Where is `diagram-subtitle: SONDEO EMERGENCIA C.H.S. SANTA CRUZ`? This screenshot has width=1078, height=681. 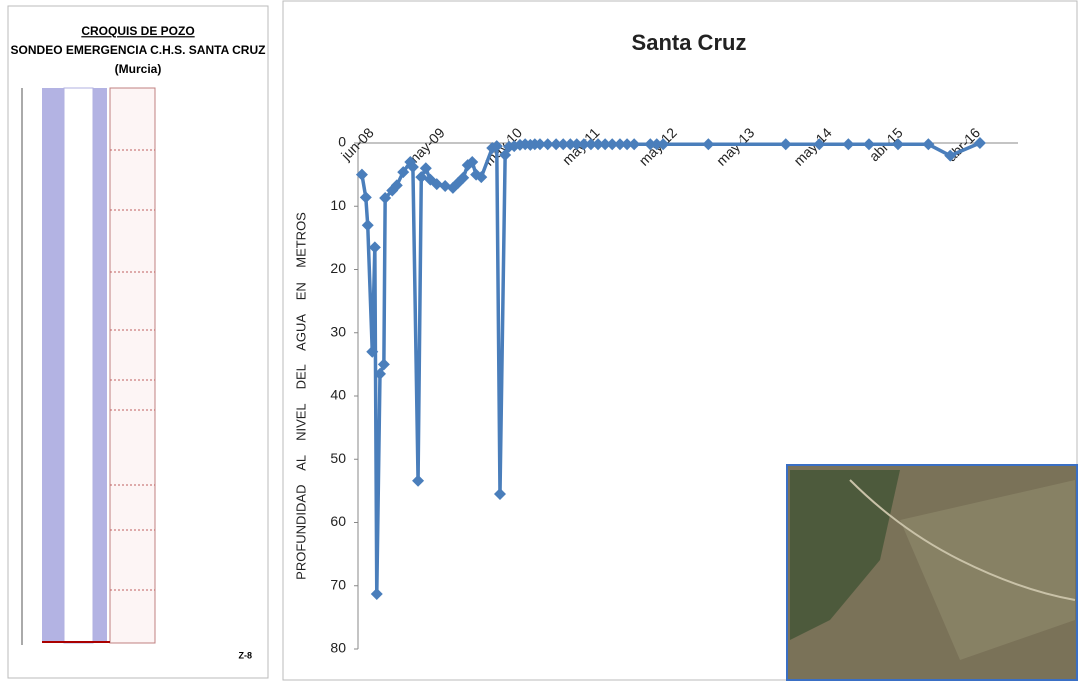 diagram-subtitle: SONDEO EMERGENCIA C.H.S. SANTA CRUZ is located at coordinates (138, 50).